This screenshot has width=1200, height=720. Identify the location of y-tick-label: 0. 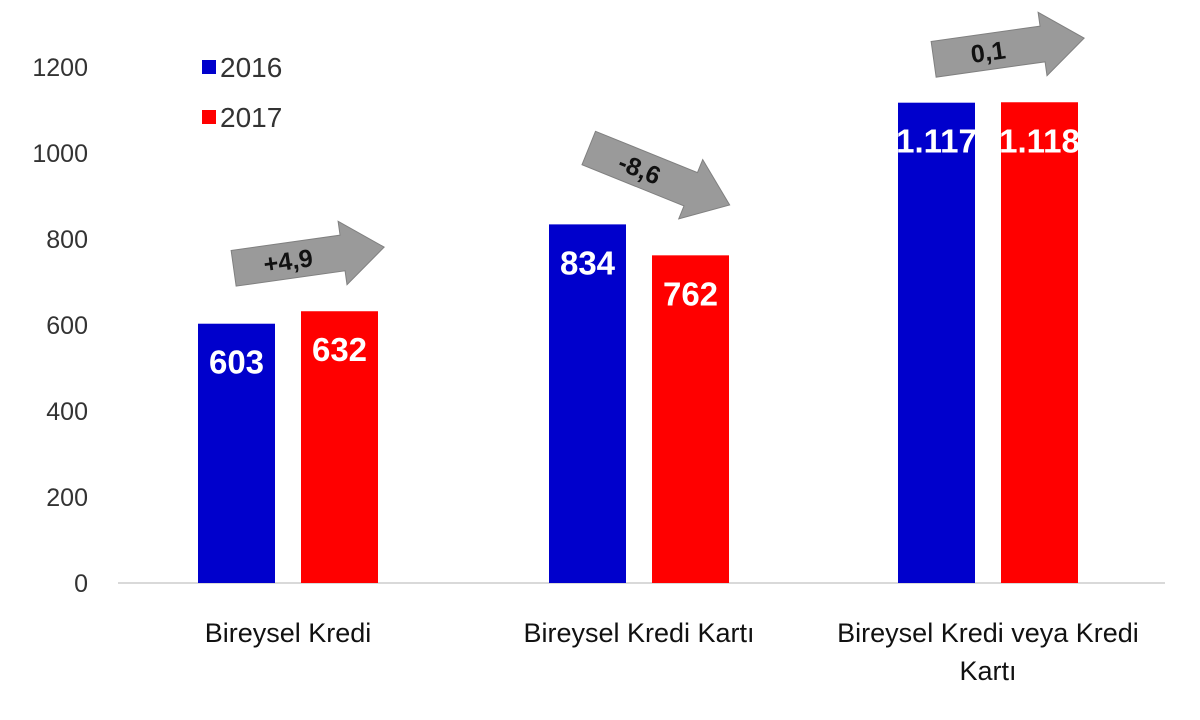
(81, 584).